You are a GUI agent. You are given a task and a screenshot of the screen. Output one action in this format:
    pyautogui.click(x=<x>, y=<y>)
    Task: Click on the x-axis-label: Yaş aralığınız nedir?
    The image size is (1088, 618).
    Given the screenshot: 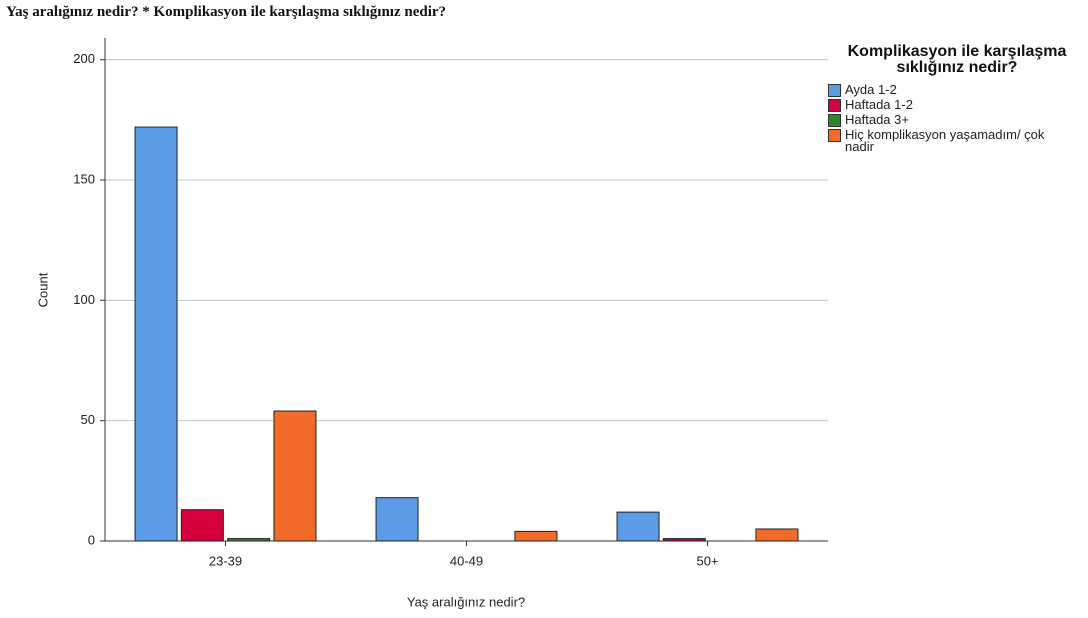 What is the action you would take?
    pyautogui.click(x=466, y=601)
    